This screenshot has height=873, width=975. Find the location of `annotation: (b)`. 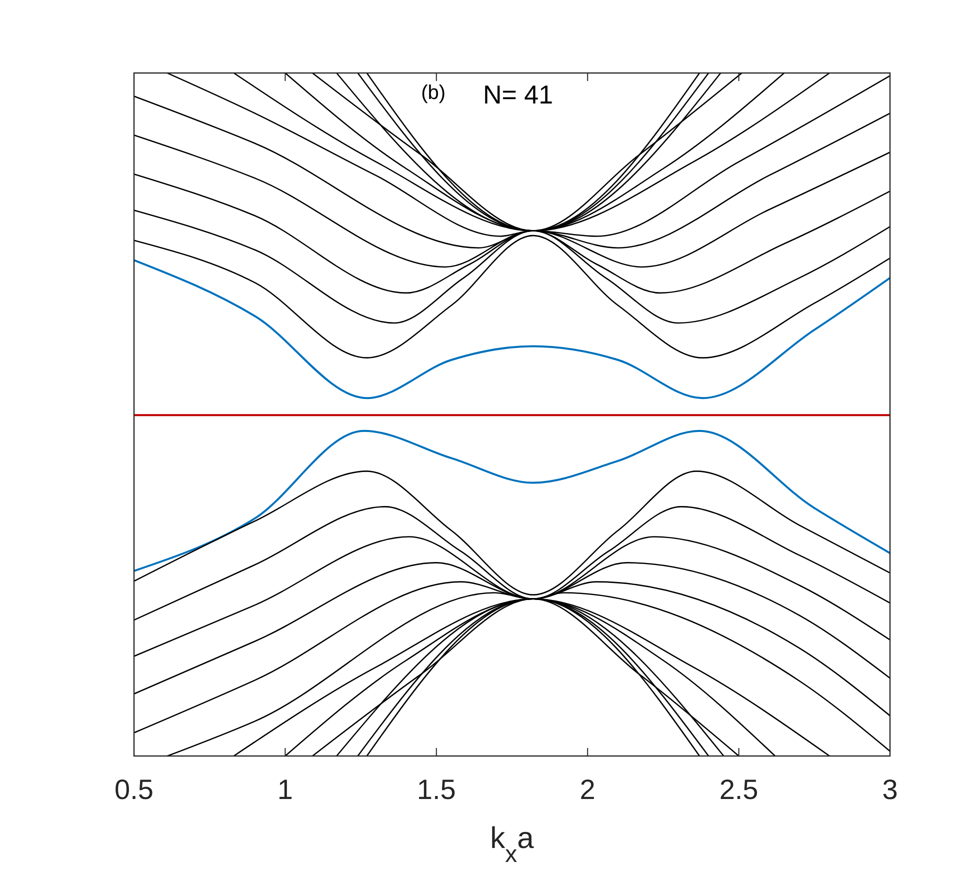

annotation: (b) is located at coordinates (433, 93).